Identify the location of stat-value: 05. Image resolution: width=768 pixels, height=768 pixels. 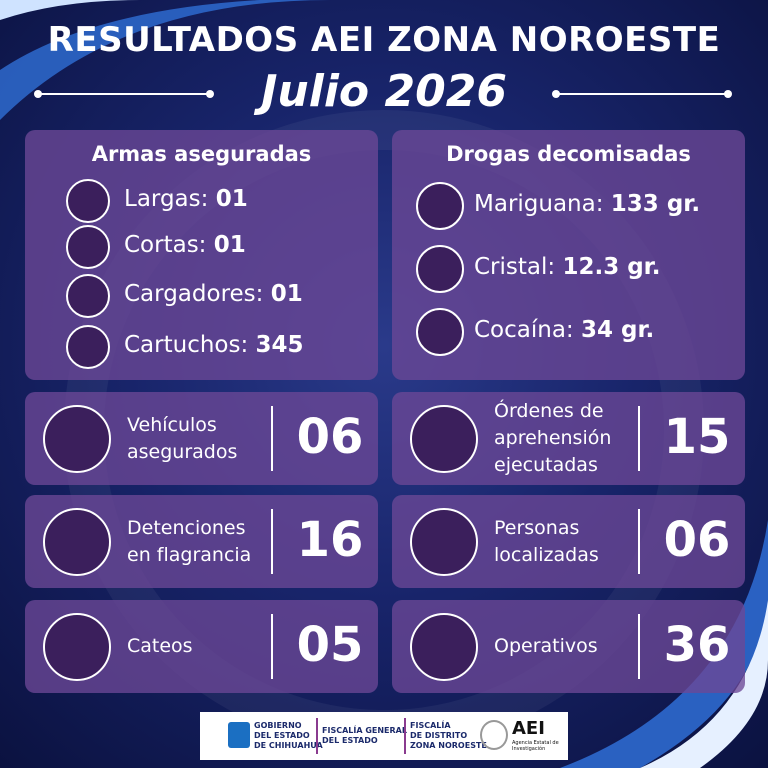
(330, 644).